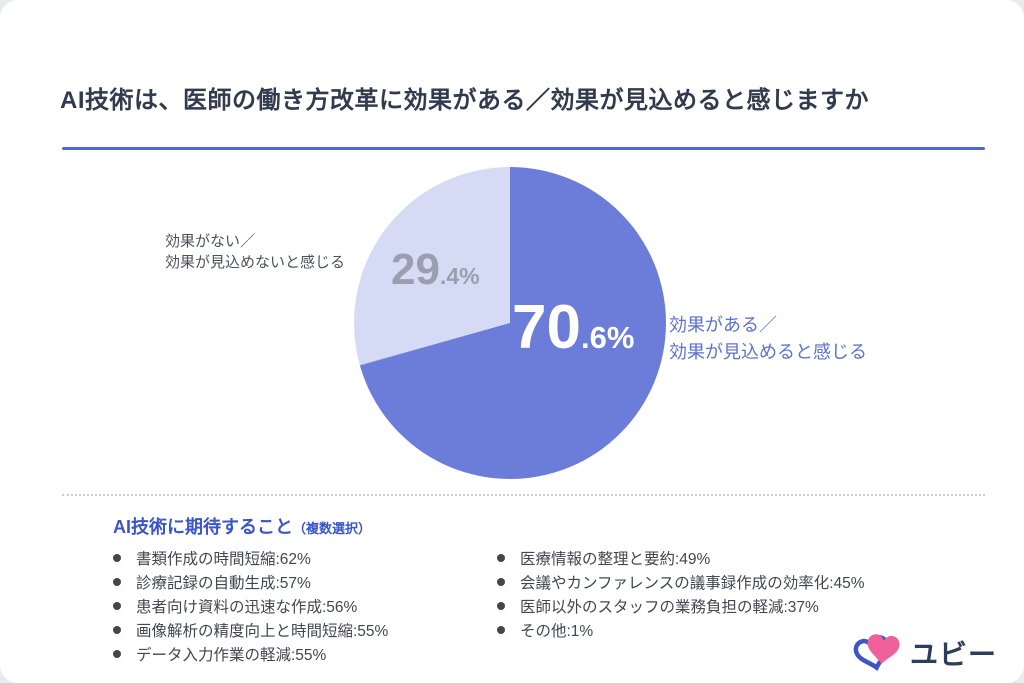 The image size is (1024, 683). I want to click on list-item-text: 診療記録の自動生成:57%, so click(223, 583).